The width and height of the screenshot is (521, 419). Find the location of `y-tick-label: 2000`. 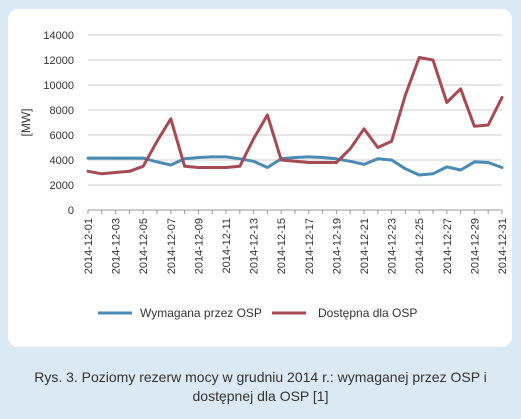

y-tick-label: 2000 is located at coordinates (62, 186).